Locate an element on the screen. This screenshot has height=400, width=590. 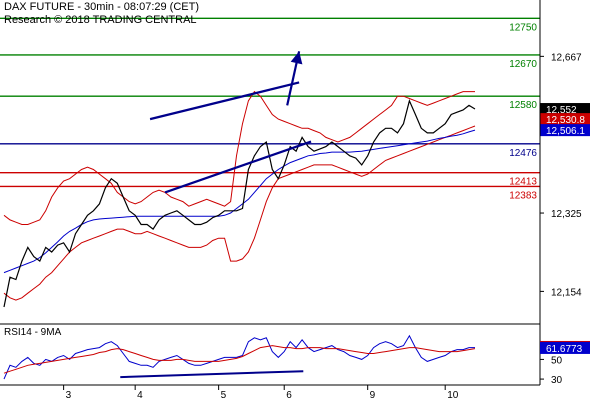
level-label-12580: 12580 is located at coordinates (523, 105).